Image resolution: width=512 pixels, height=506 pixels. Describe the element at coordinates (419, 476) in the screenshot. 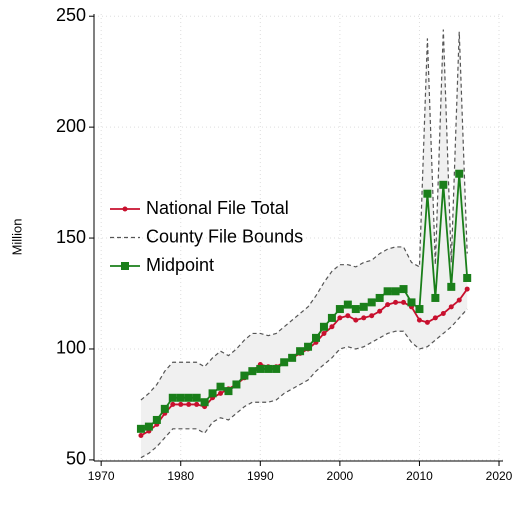

I see `x-tick-label: 2010` at that location.